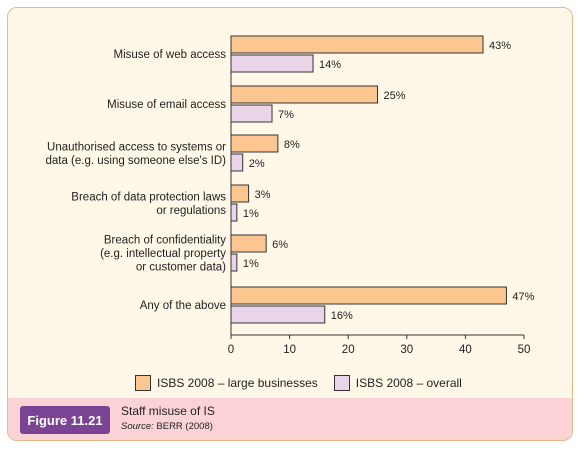 The image size is (581, 449). I want to click on category-label: Unauthorised access to systems or, so click(136, 147).